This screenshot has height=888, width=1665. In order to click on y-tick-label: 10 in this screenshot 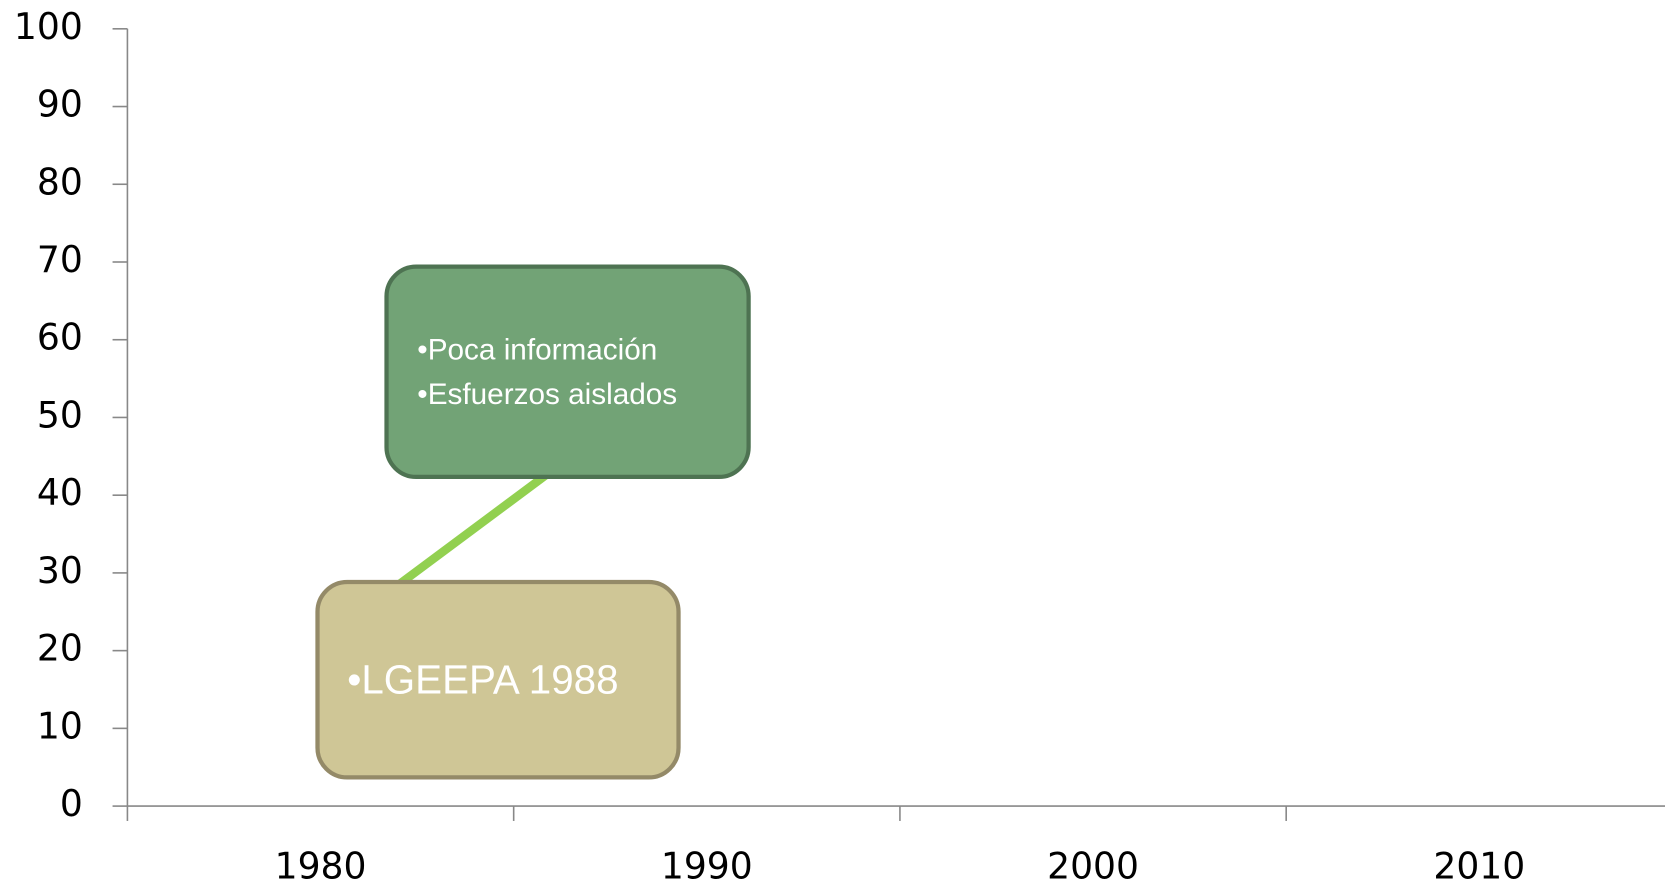, I will do `click(60, 725)`.